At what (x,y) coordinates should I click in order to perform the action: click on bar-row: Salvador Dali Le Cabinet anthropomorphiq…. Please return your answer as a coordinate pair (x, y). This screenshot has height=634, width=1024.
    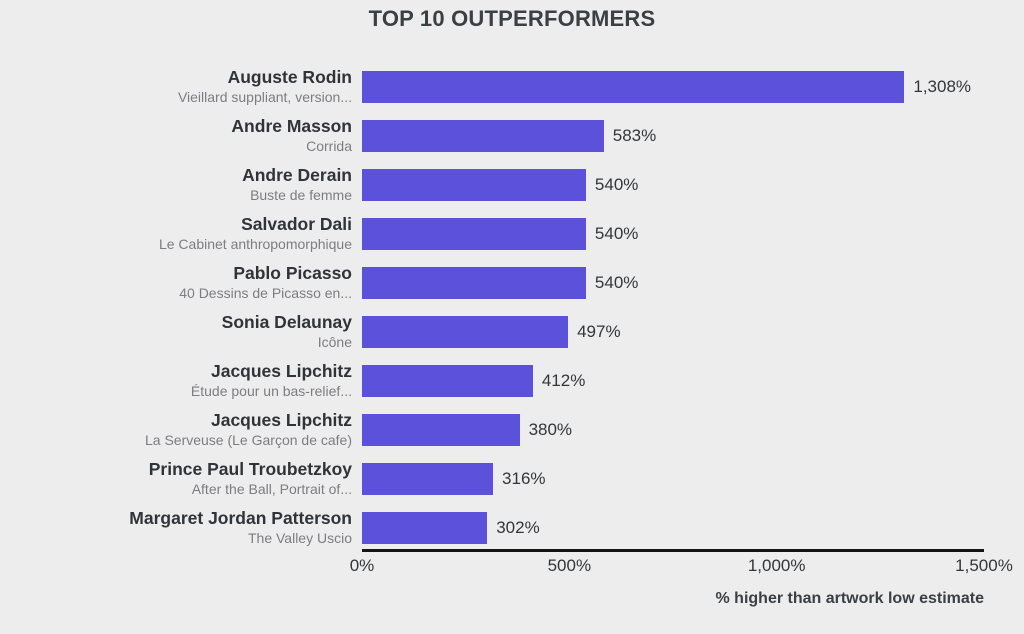
    Looking at the image, I should click on (512, 233).